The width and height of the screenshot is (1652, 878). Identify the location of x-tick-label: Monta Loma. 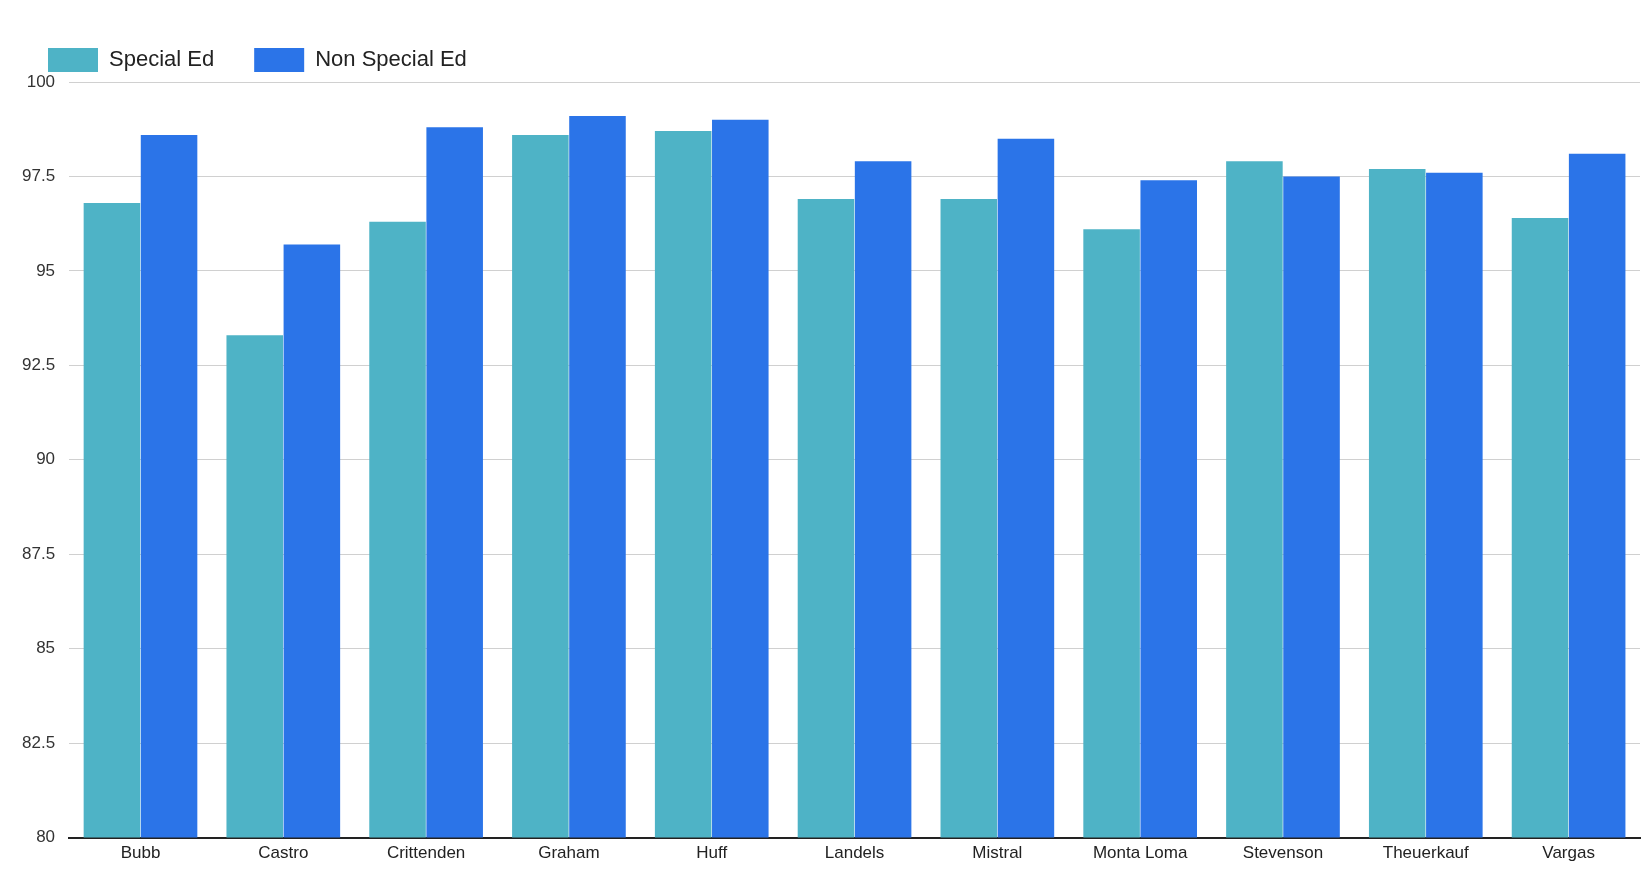
(1140, 853).